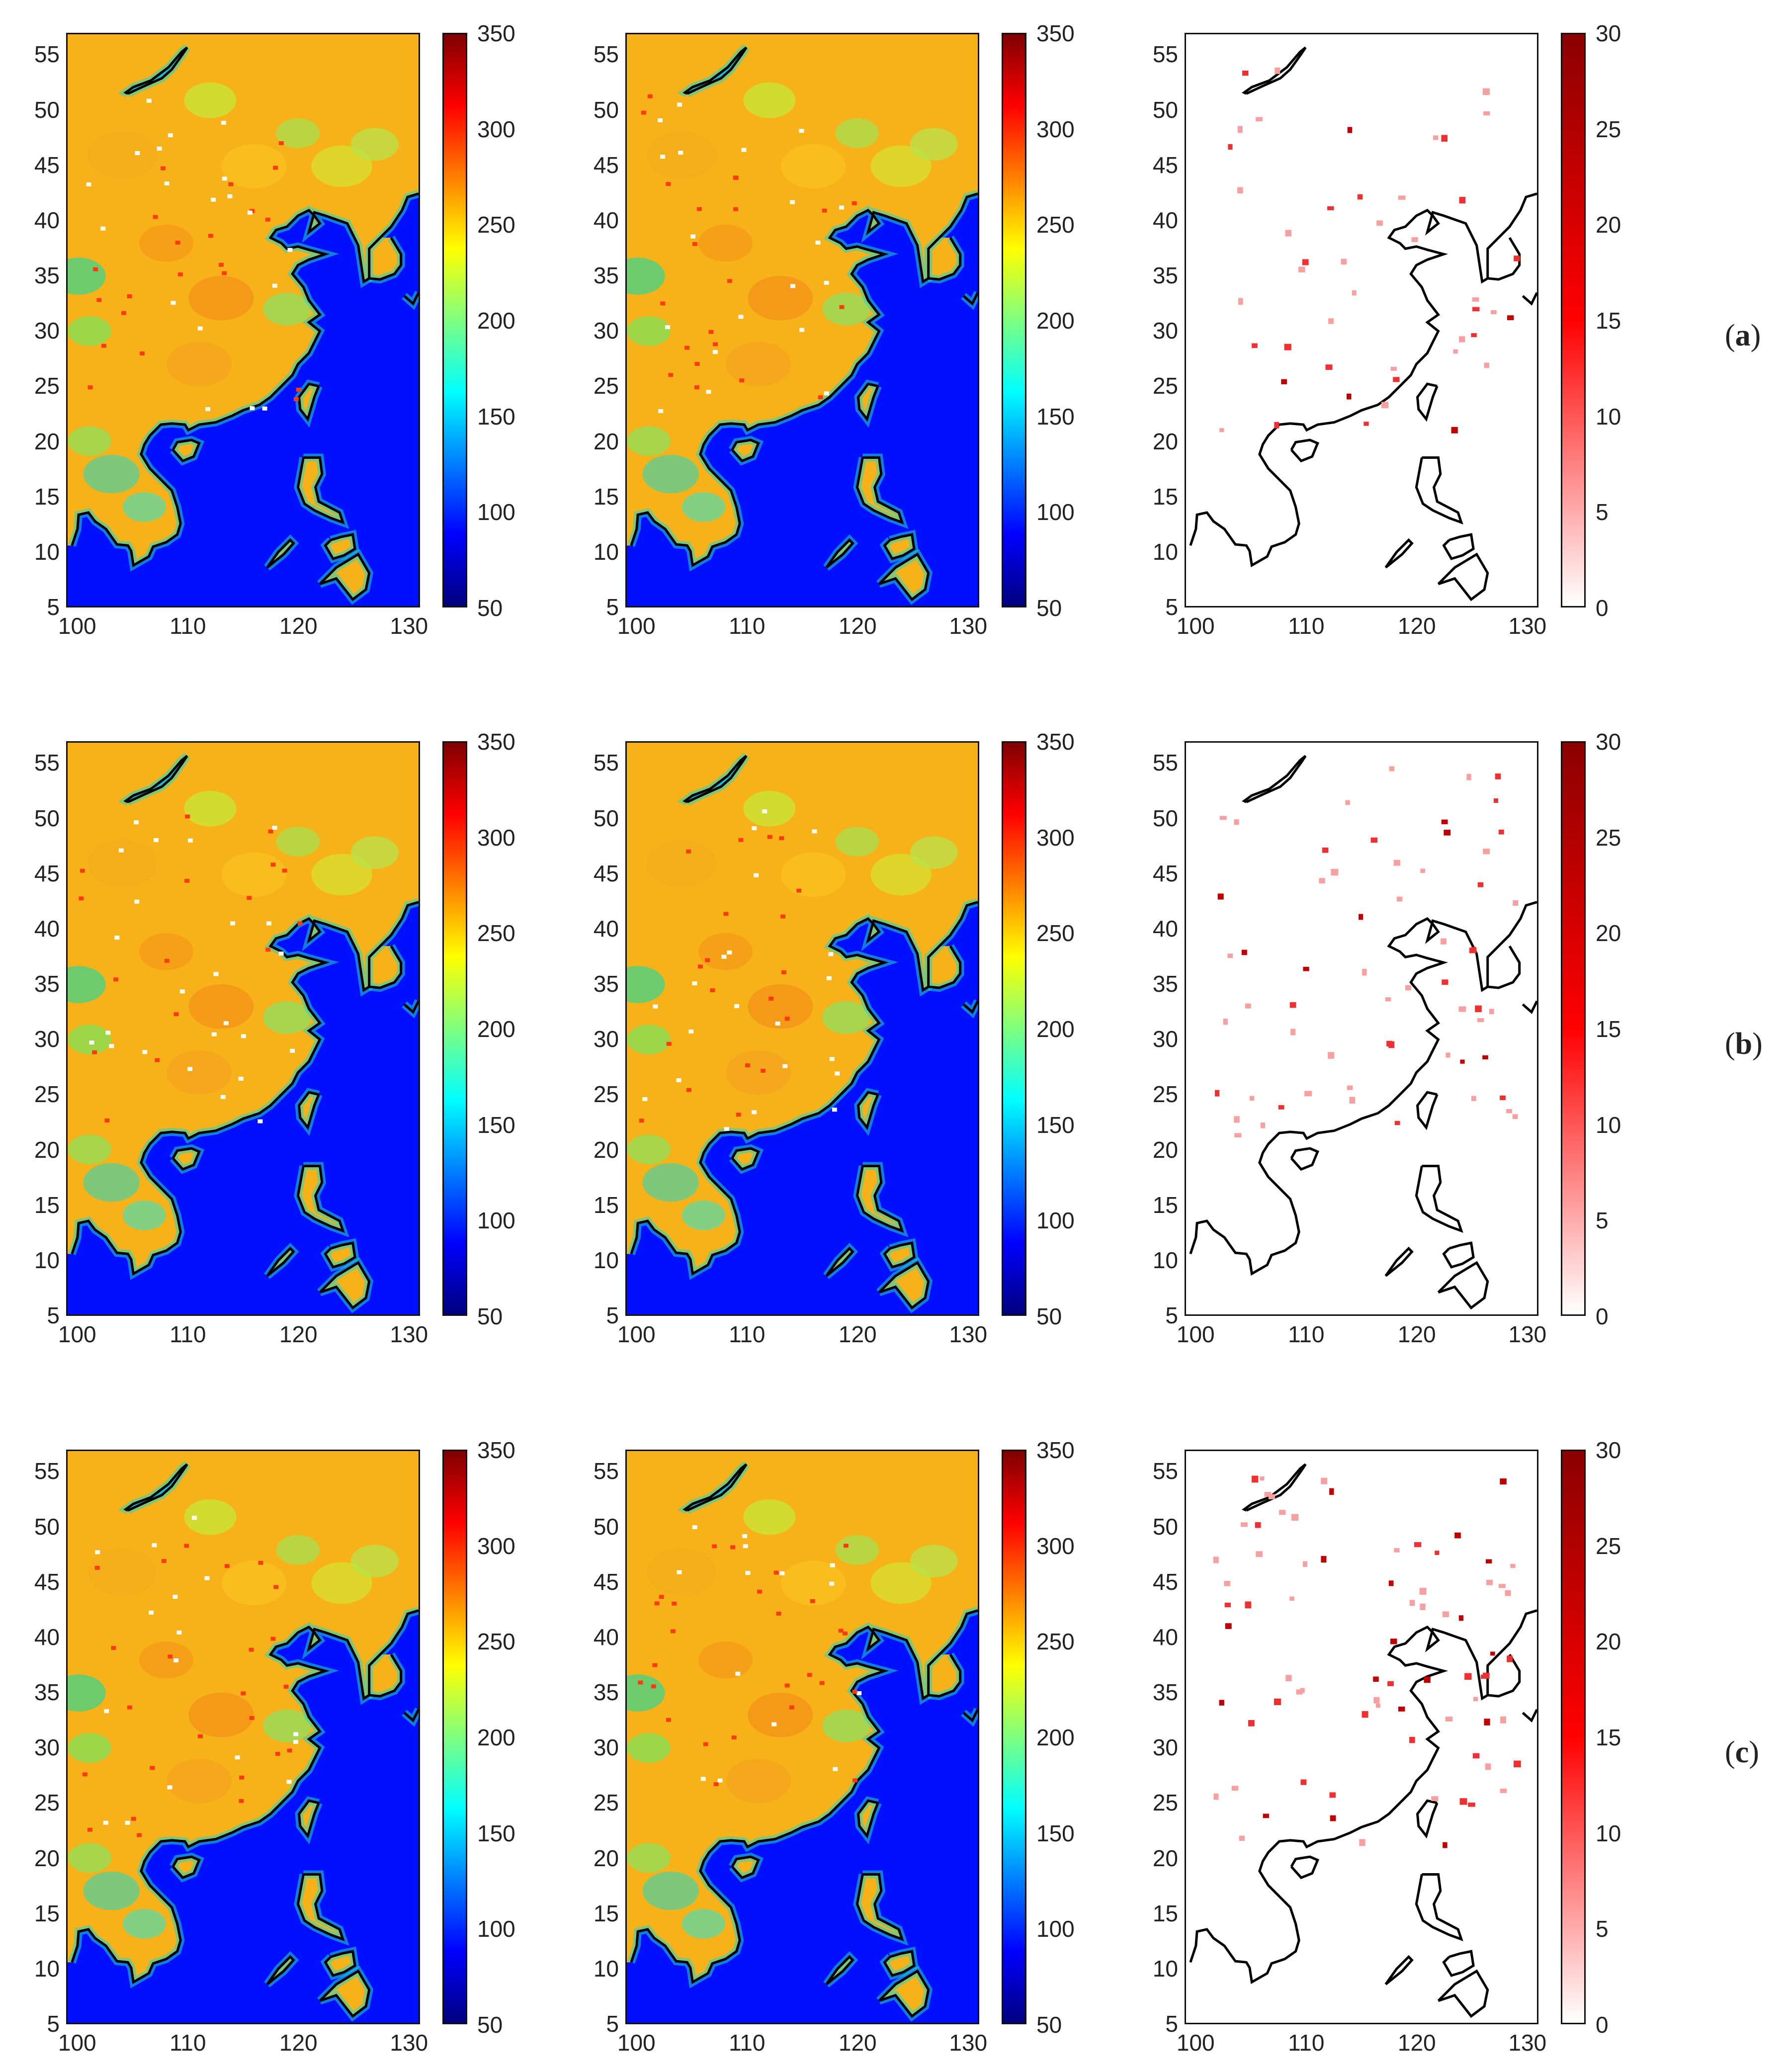 Image resolution: width=1788 pixels, height=2072 pixels. What do you see at coordinates (1602, 512) in the screenshot?
I see `colorbar-tick-label: 5` at bounding box center [1602, 512].